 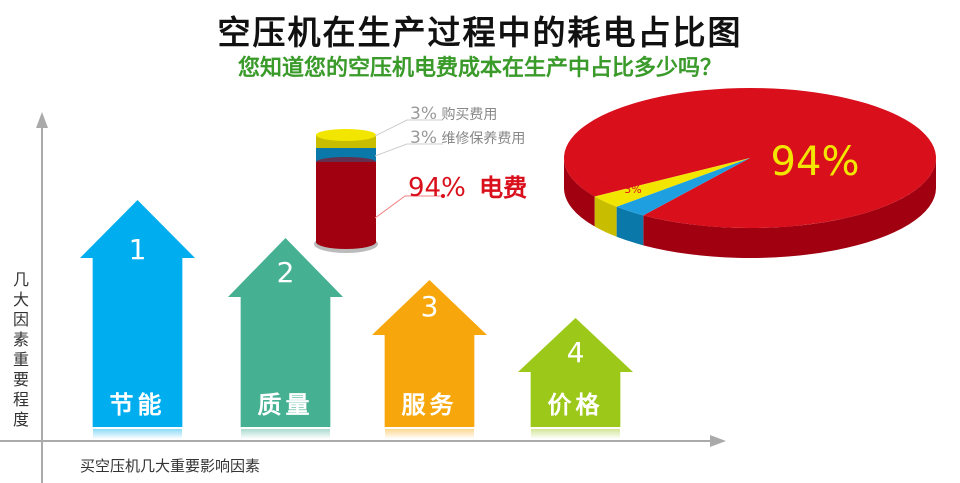 What do you see at coordinates (718, 441) in the screenshot?
I see `x-axis-arrowhead` at bounding box center [718, 441].